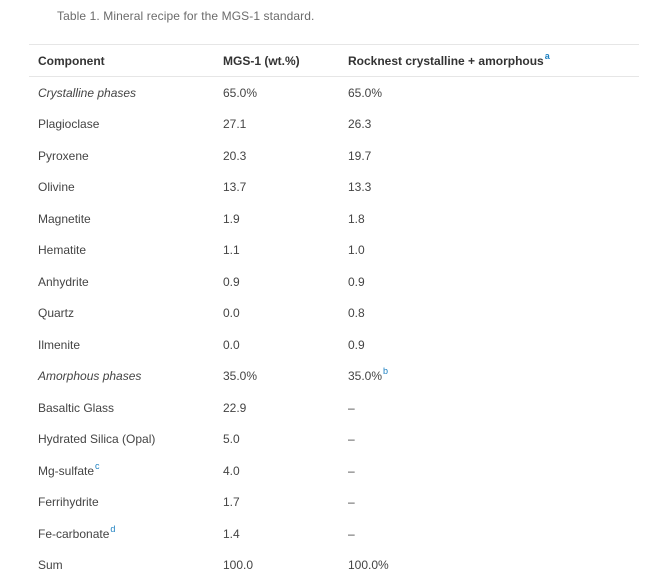 The image size is (650, 585). I want to click on component-cell: Crystalline phases, so click(87, 92).